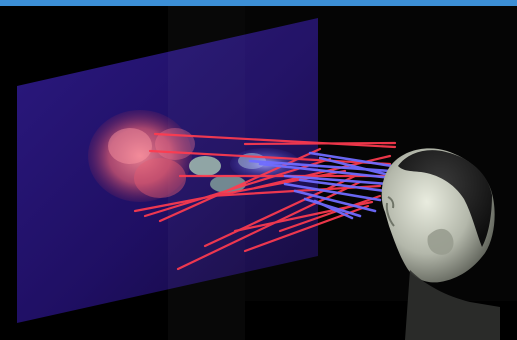 The height and width of the screenshot is (340, 517). What do you see at coordinates (321, 185) in the screenshot?
I see `blue-rays` at bounding box center [321, 185].